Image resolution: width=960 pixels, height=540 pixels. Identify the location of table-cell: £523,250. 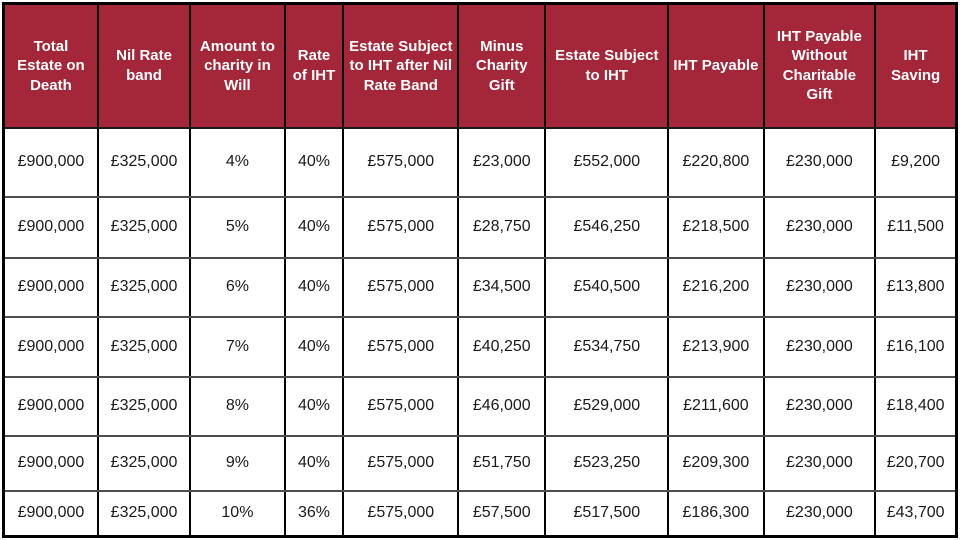
(607, 463).